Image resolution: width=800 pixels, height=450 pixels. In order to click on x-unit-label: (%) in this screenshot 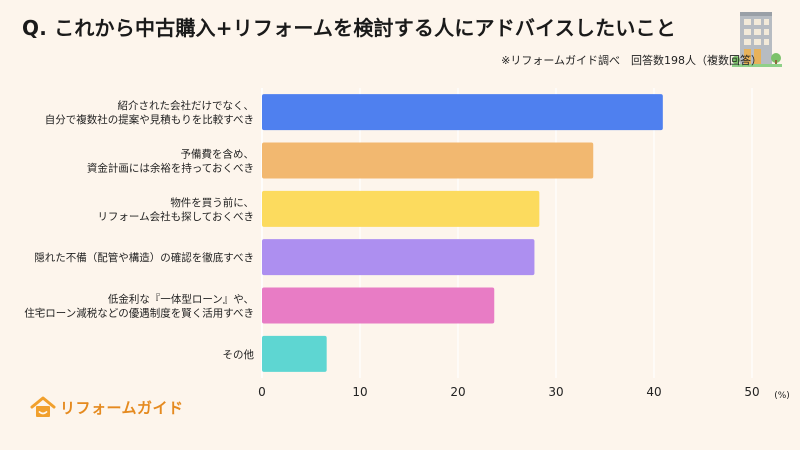, I will do `click(782, 396)`.